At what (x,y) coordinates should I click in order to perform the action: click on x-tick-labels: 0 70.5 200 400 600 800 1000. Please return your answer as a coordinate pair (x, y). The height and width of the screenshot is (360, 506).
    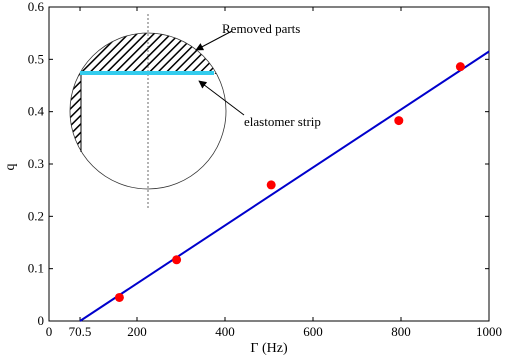
    Looking at the image, I should click on (274, 331).